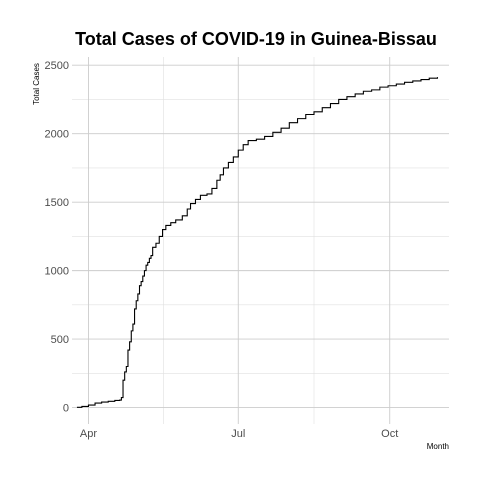 This screenshot has height=480, width=480. What do you see at coordinates (389, 434) in the screenshot?
I see `x-tick-label: Oct` at bounding box center [389, 434].